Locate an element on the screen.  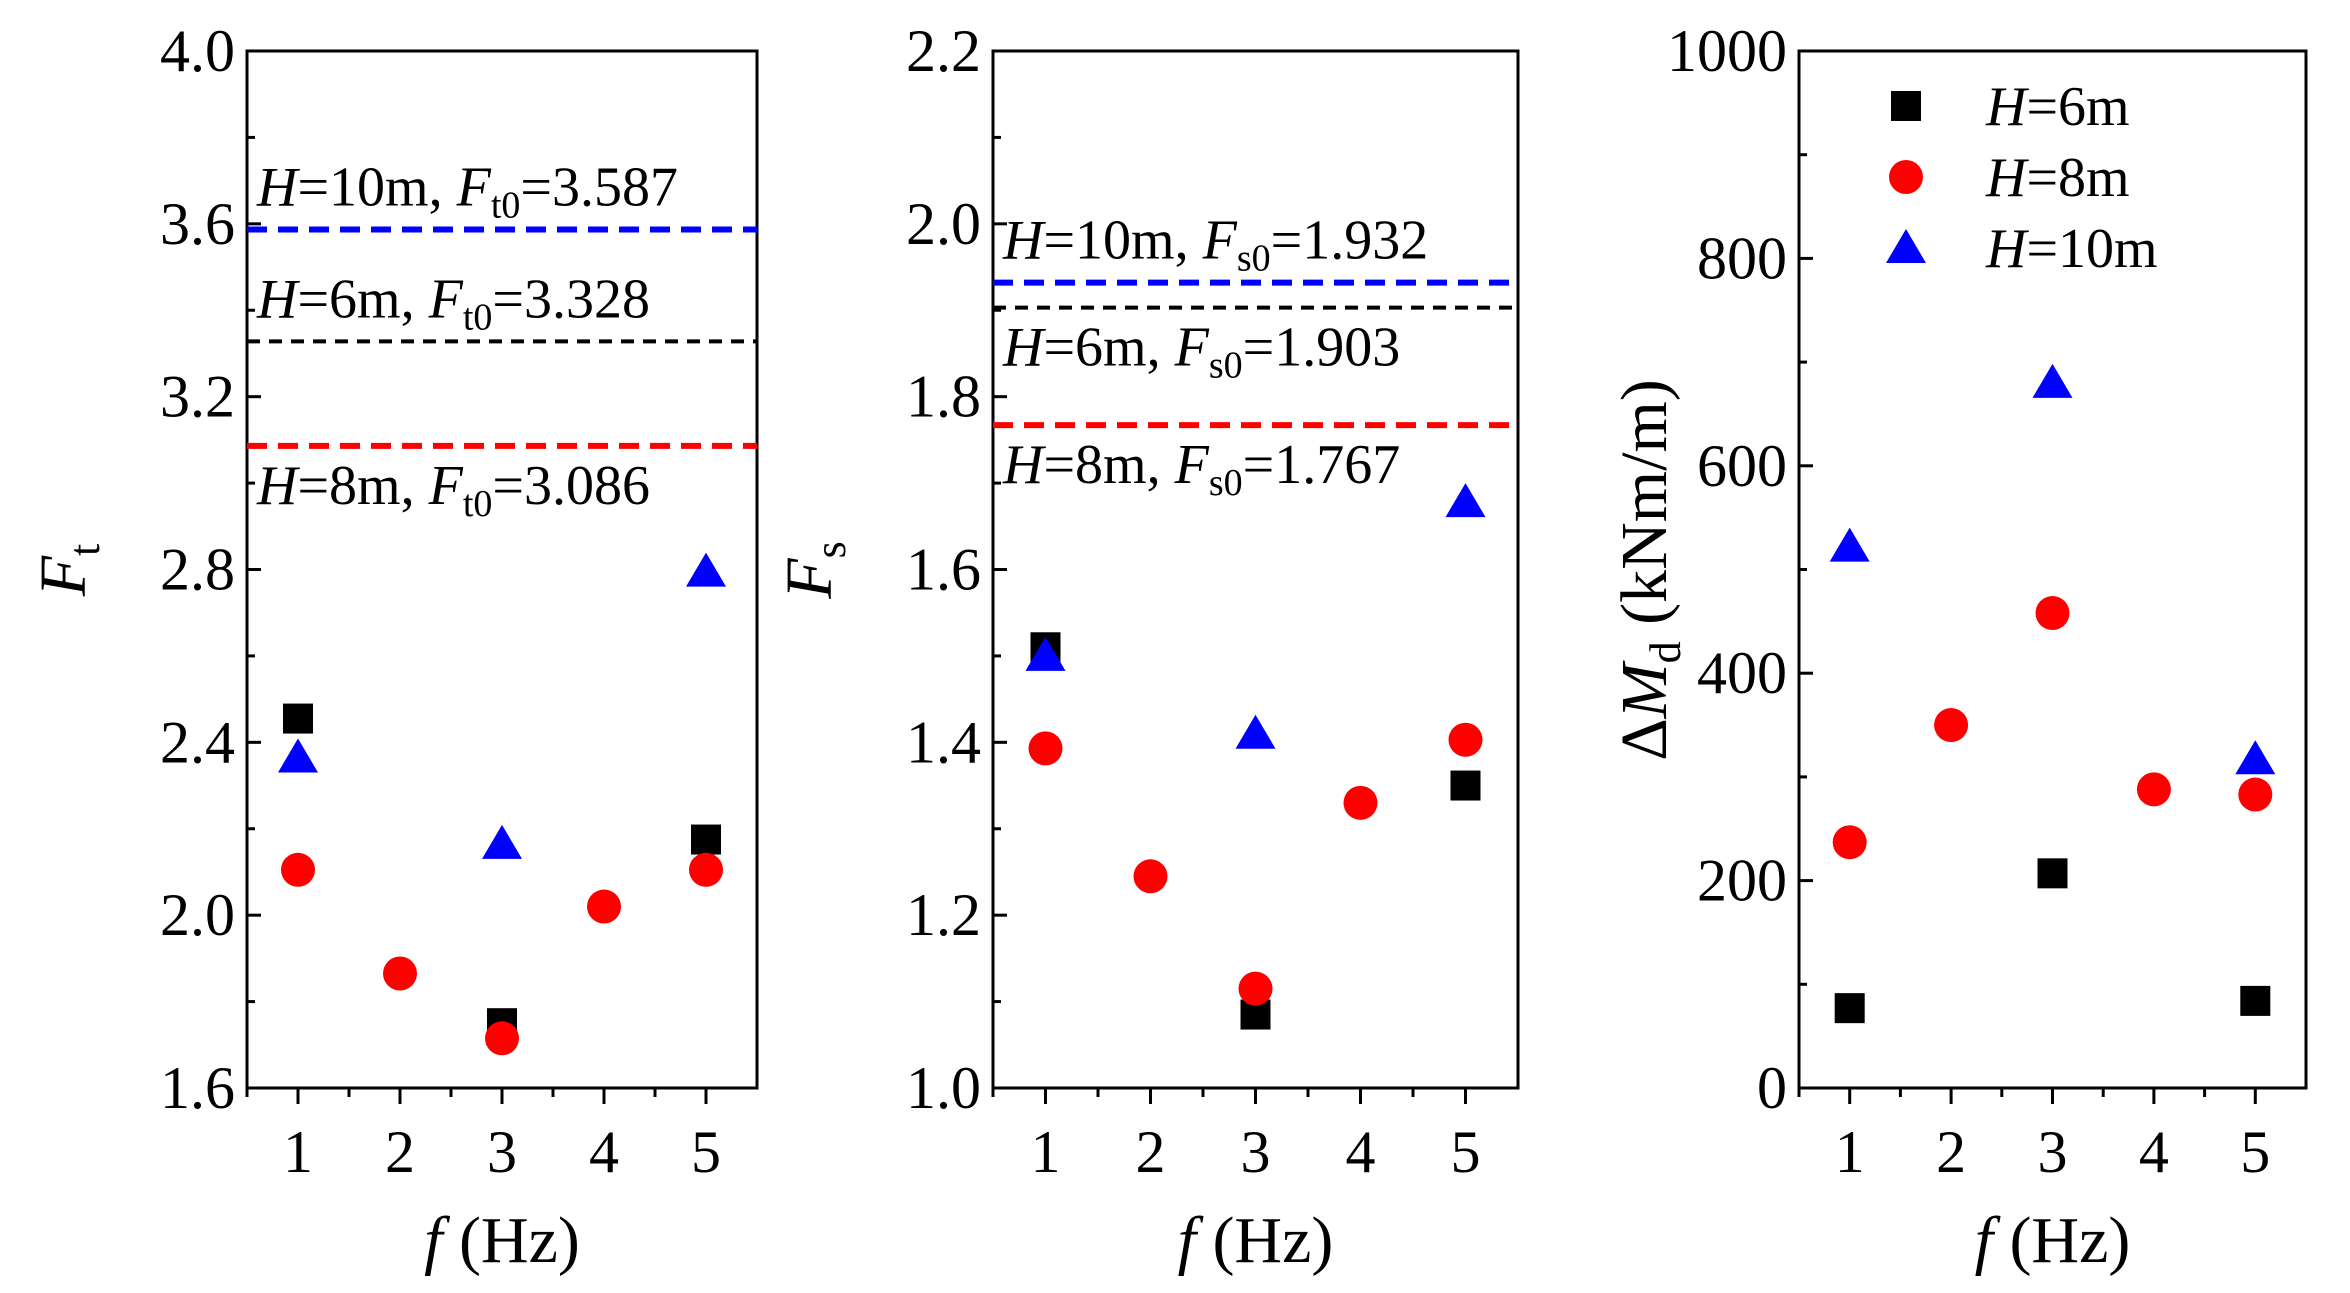
y-axis-sub: t is located at coordinates (84, 550).